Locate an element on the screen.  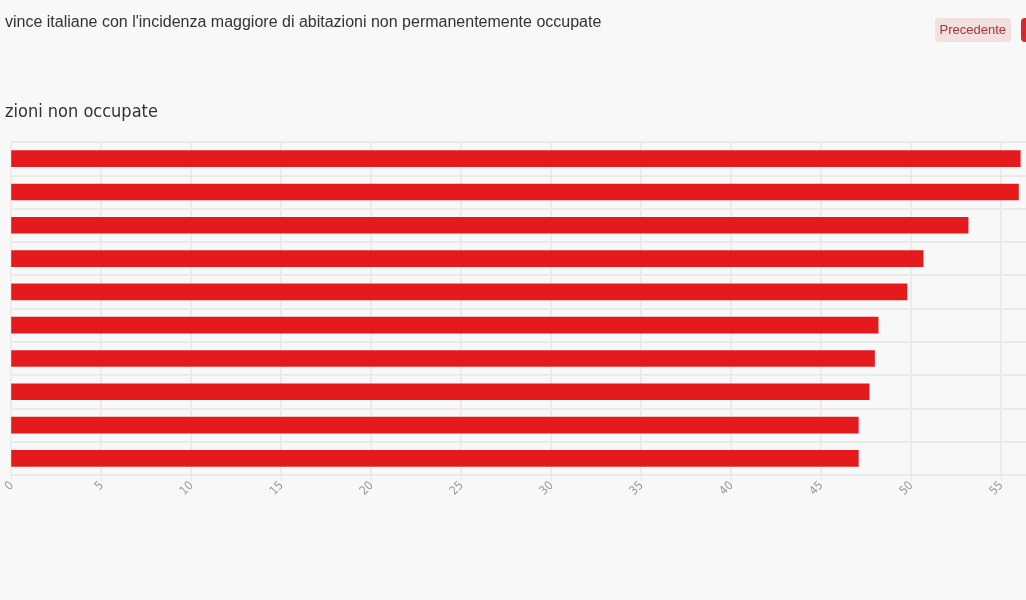
chart-title: vince italiane con l'incidenza maggiore di abitazioni non permanentemente occupate is located at coordinates (303, 21).